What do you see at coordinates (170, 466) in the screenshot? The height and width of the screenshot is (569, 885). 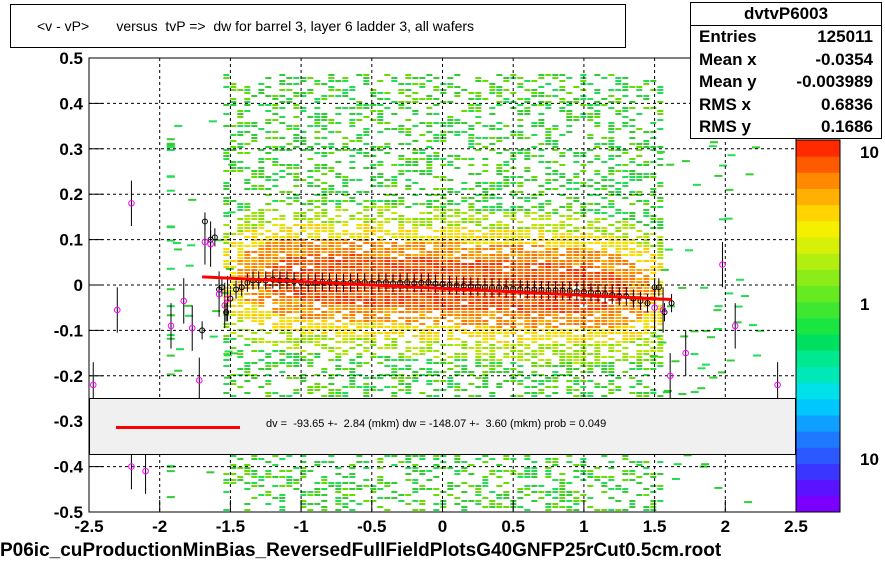 I see `heat-outlier` at bounding box center [170, 466].